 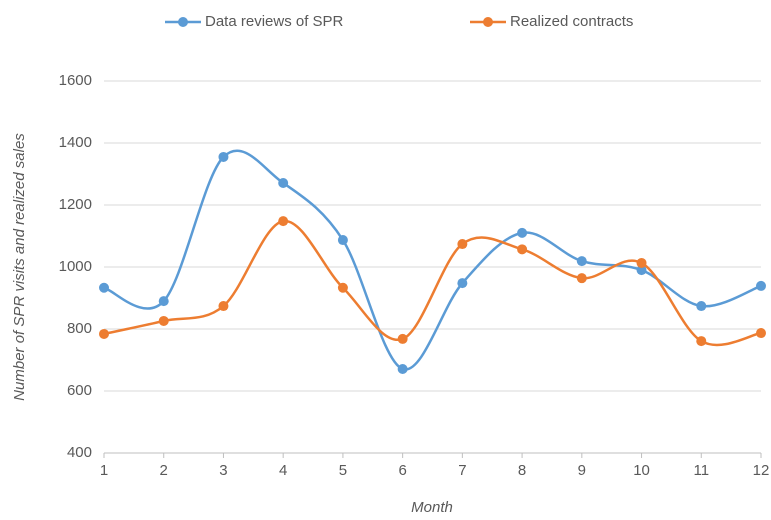 I want to click on legend-label: Realized contracts, so click(x=571, y=21).